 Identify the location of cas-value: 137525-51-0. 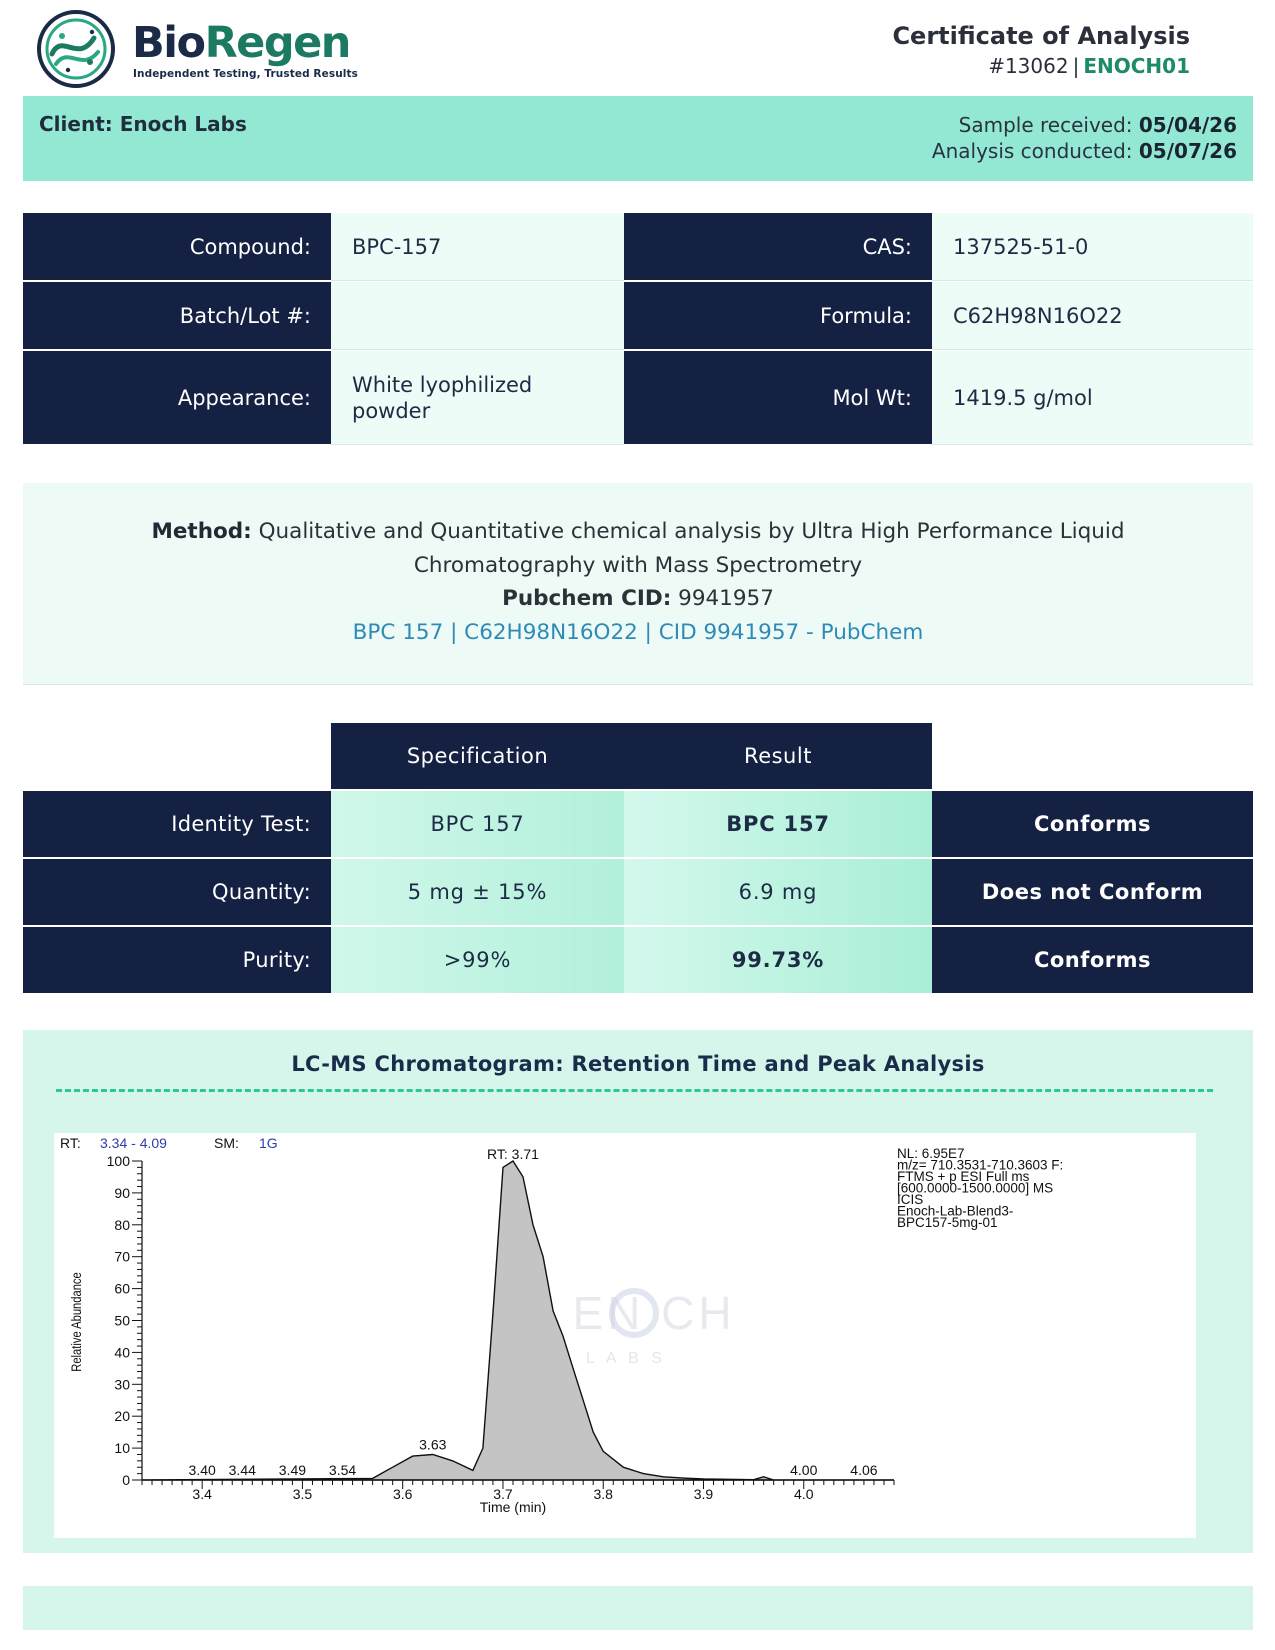
(1092, 247).